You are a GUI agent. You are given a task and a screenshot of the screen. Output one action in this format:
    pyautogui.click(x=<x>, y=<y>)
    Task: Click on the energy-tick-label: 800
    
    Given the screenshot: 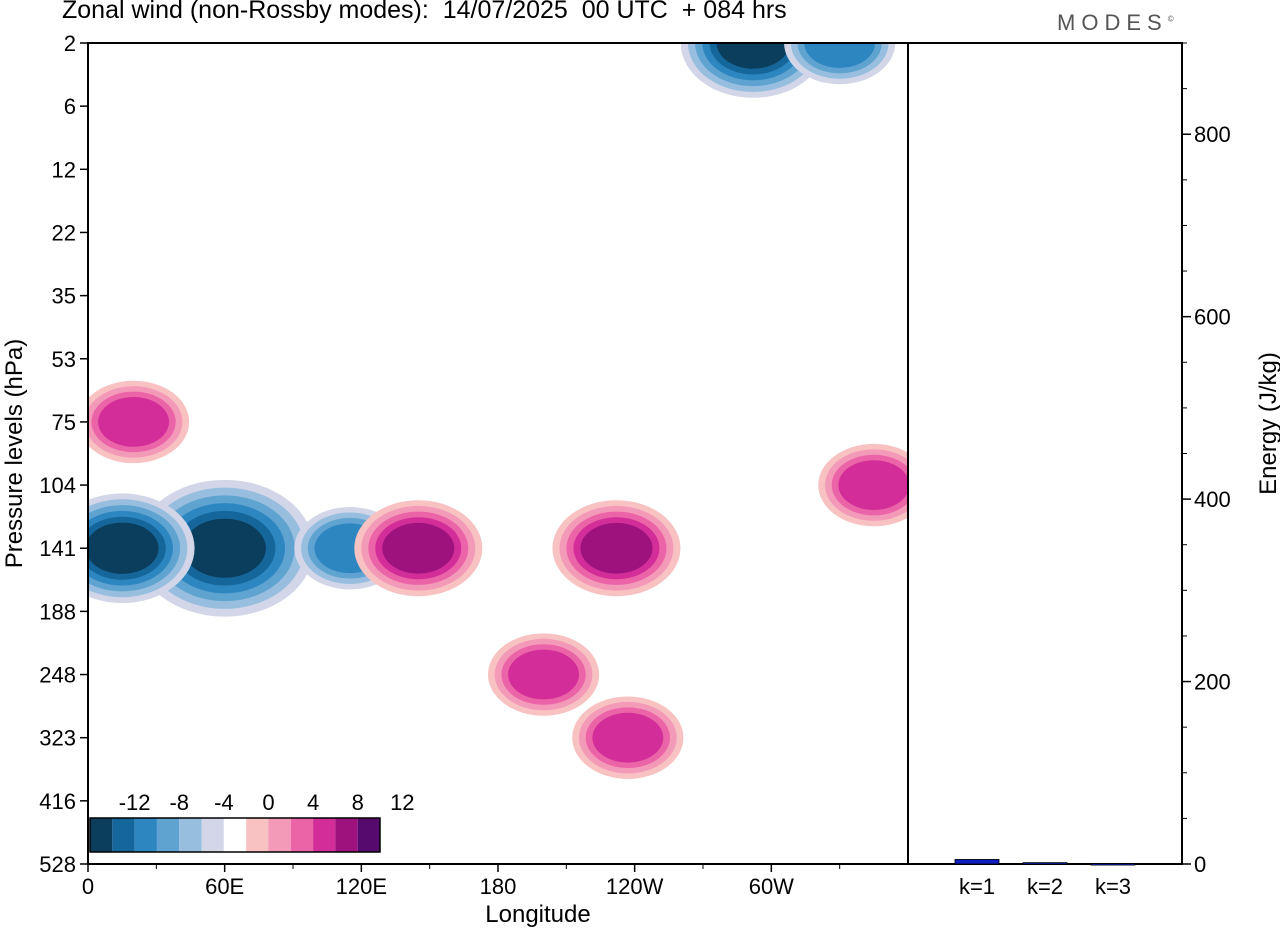 What is the action you would take?
    pyautogui.click(x=1212, y=134)
    